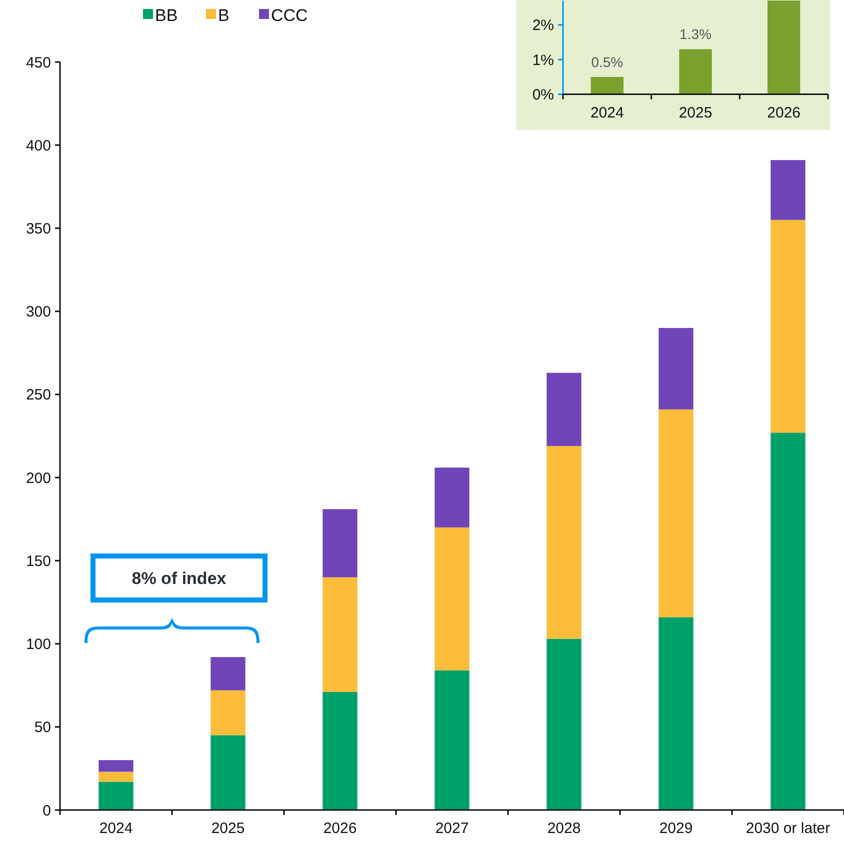 This screenshot has height=841, width=844. I want to click on y-tick-label: 350, so click(38, 229).